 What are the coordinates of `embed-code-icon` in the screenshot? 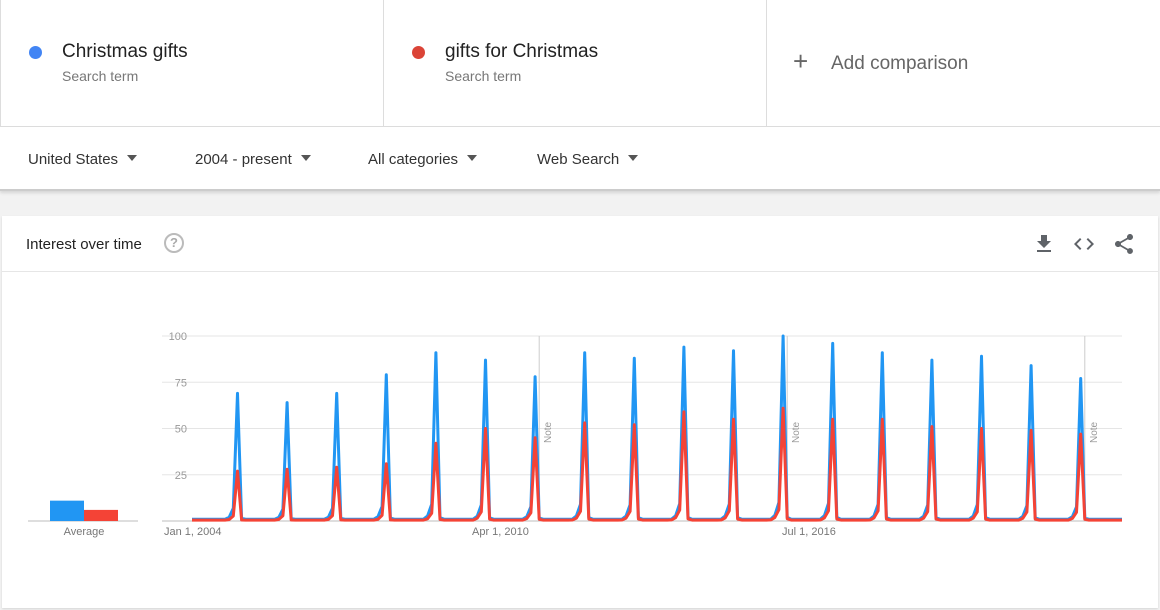 It's located at (1084, 244).